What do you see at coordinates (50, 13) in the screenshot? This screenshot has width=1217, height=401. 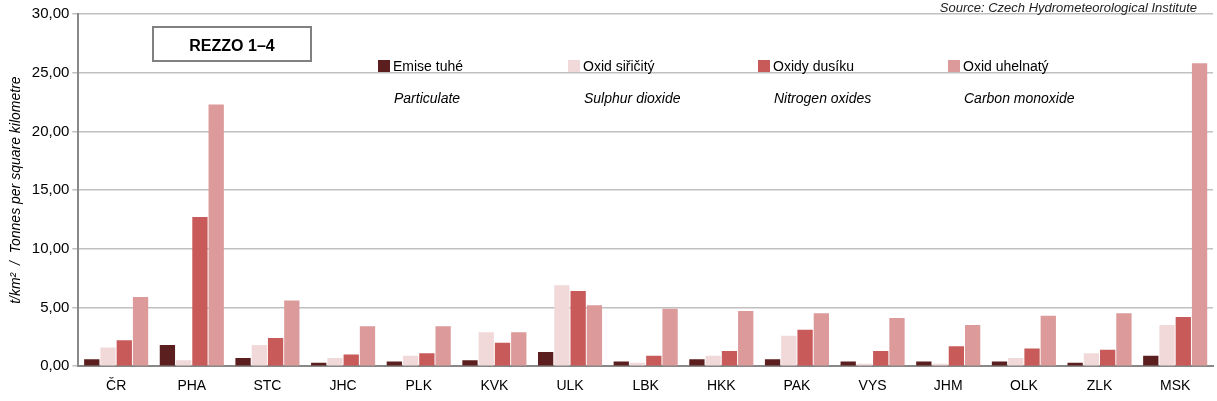 I see `y-tick-label: 30,00` at bounding box center [50, 13].